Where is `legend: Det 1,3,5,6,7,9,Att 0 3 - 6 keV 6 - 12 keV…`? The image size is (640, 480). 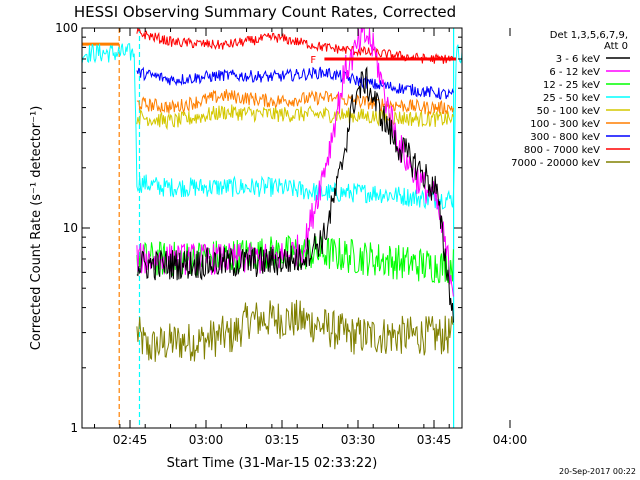 legend: Det 1,3,5,6,7,9,Att 0 3 - 6 keV 6 - 12 keV… is located at coordinates (570, 99).